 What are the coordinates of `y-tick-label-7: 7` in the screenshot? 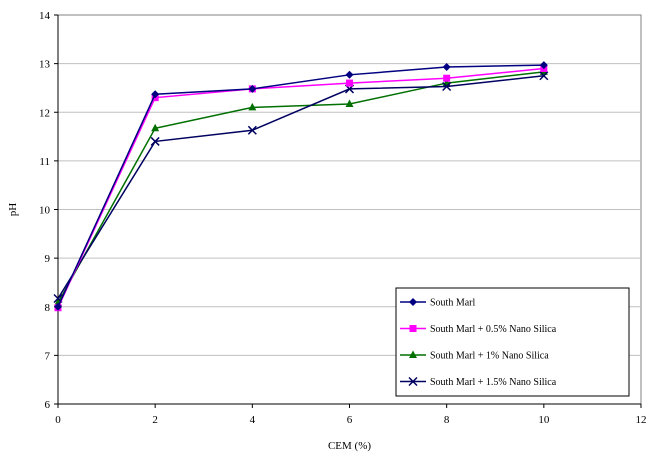 It's located at (48, 356).